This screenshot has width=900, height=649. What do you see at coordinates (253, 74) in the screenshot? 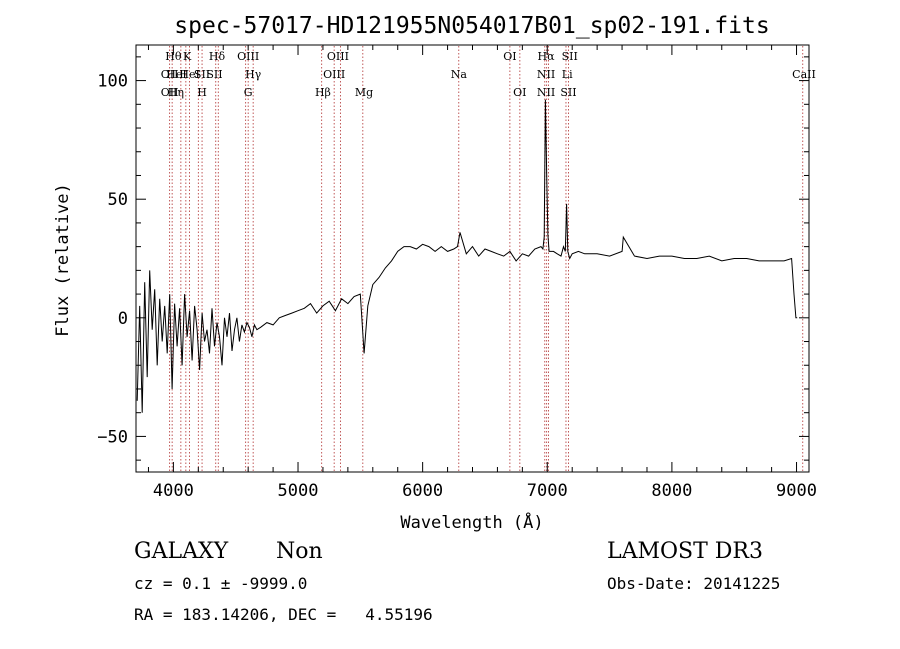
I see `line-label: Hγ` at bounding box center [253, 74].